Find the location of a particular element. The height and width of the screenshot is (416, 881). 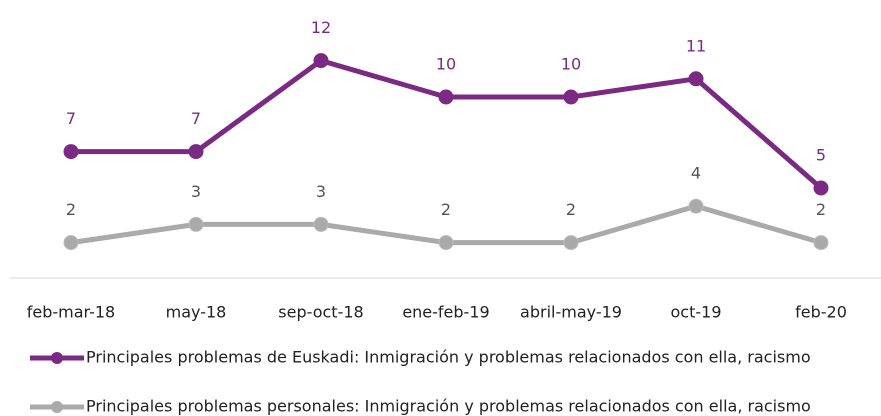

x-tick-label: oct-19 is located at coordinates (696, 312).